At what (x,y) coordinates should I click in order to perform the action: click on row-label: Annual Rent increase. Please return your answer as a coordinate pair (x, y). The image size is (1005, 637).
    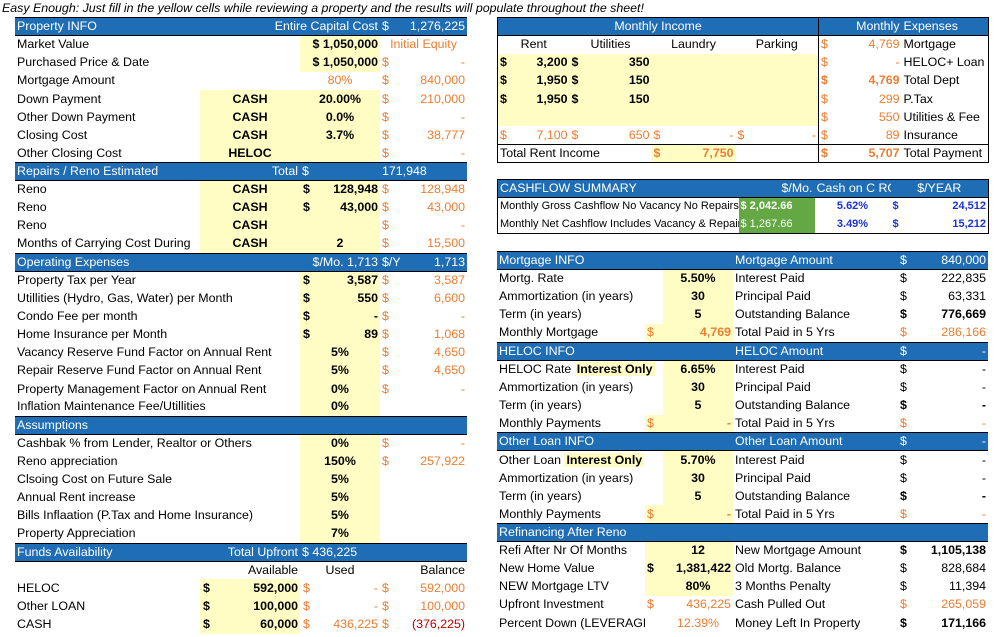
    Looking at the image, I should click on (76, 497).